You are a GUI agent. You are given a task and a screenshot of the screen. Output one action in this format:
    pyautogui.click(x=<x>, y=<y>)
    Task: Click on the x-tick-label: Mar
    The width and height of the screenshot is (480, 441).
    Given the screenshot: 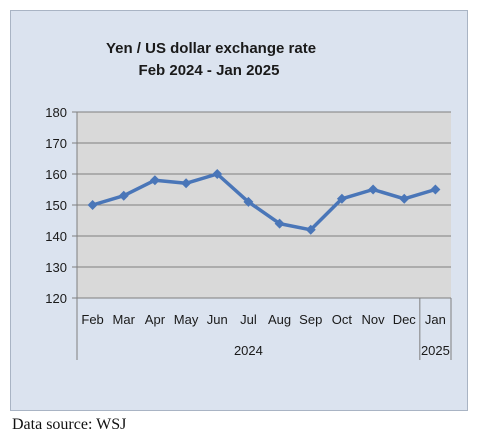 What is the action you would take?
    pyautogui.click(x=124, y=319)
    